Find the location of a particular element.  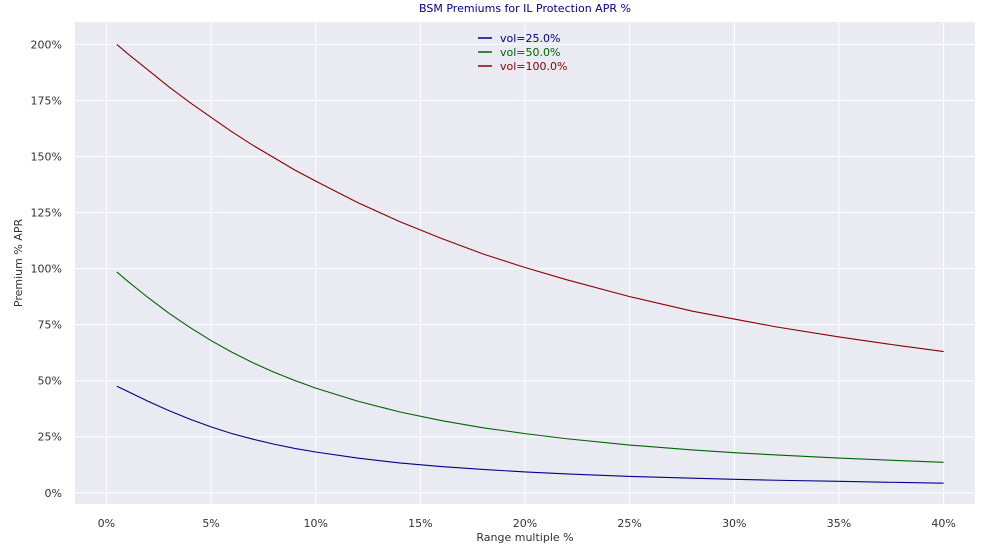

x-tick-label: 15% is located at coordinates (420, 523).